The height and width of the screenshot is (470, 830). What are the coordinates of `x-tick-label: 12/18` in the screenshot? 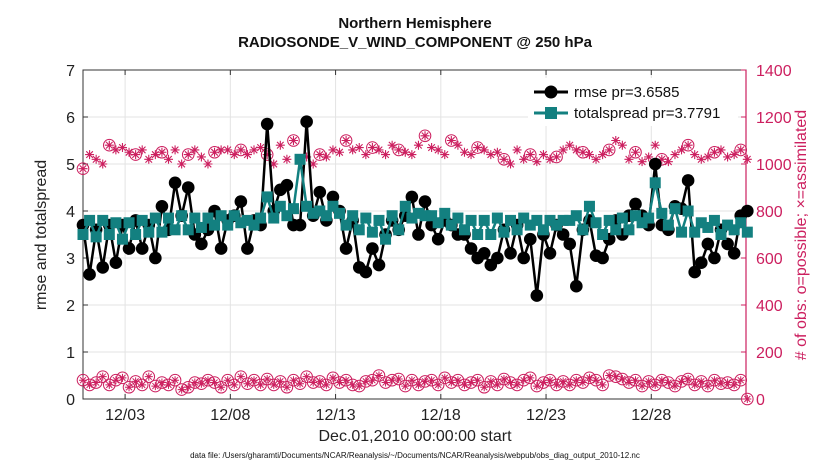 It's located at (441, 415).